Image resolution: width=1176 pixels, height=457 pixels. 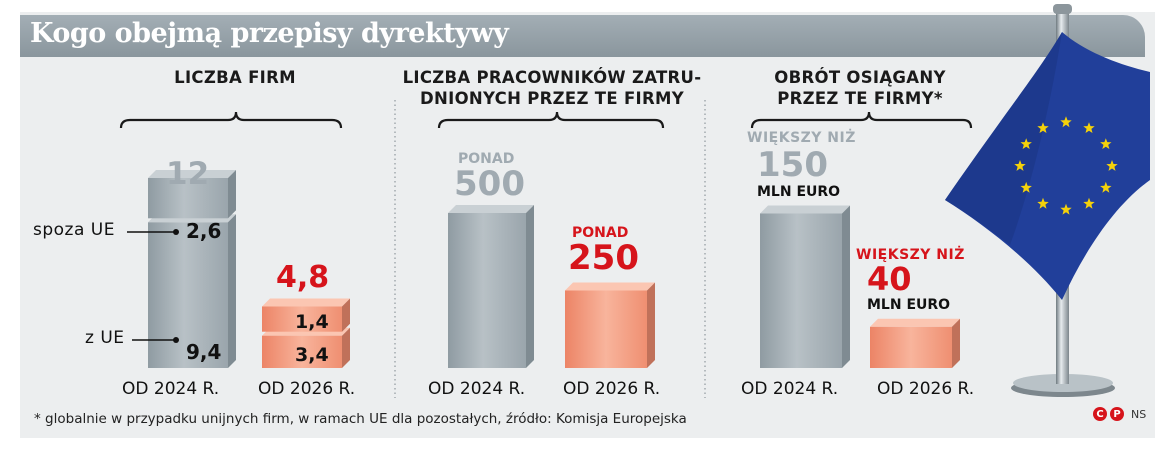 I want to click on title-bar, so click(x=582, y=36).